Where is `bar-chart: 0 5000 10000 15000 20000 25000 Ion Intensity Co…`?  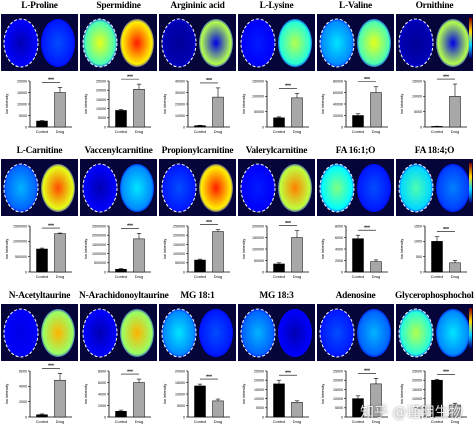 bar-chart: 0 5000 10000 15000 20000 25000 Ion Intensity Co… is located at coordinates (434, 398).